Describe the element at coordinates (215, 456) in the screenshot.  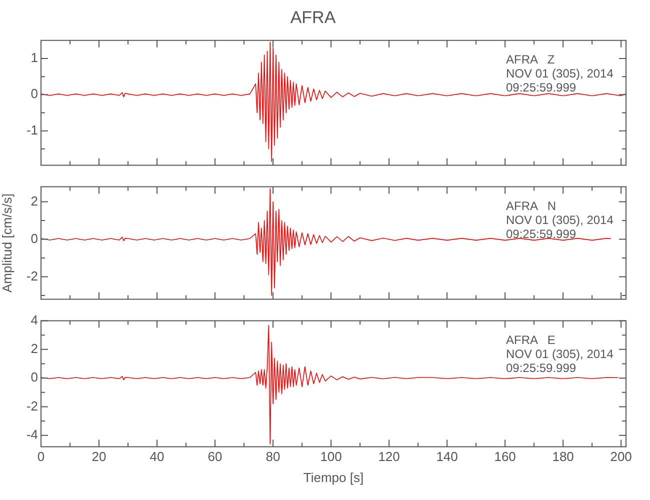
I see `x-tick-label: 60` at that location.